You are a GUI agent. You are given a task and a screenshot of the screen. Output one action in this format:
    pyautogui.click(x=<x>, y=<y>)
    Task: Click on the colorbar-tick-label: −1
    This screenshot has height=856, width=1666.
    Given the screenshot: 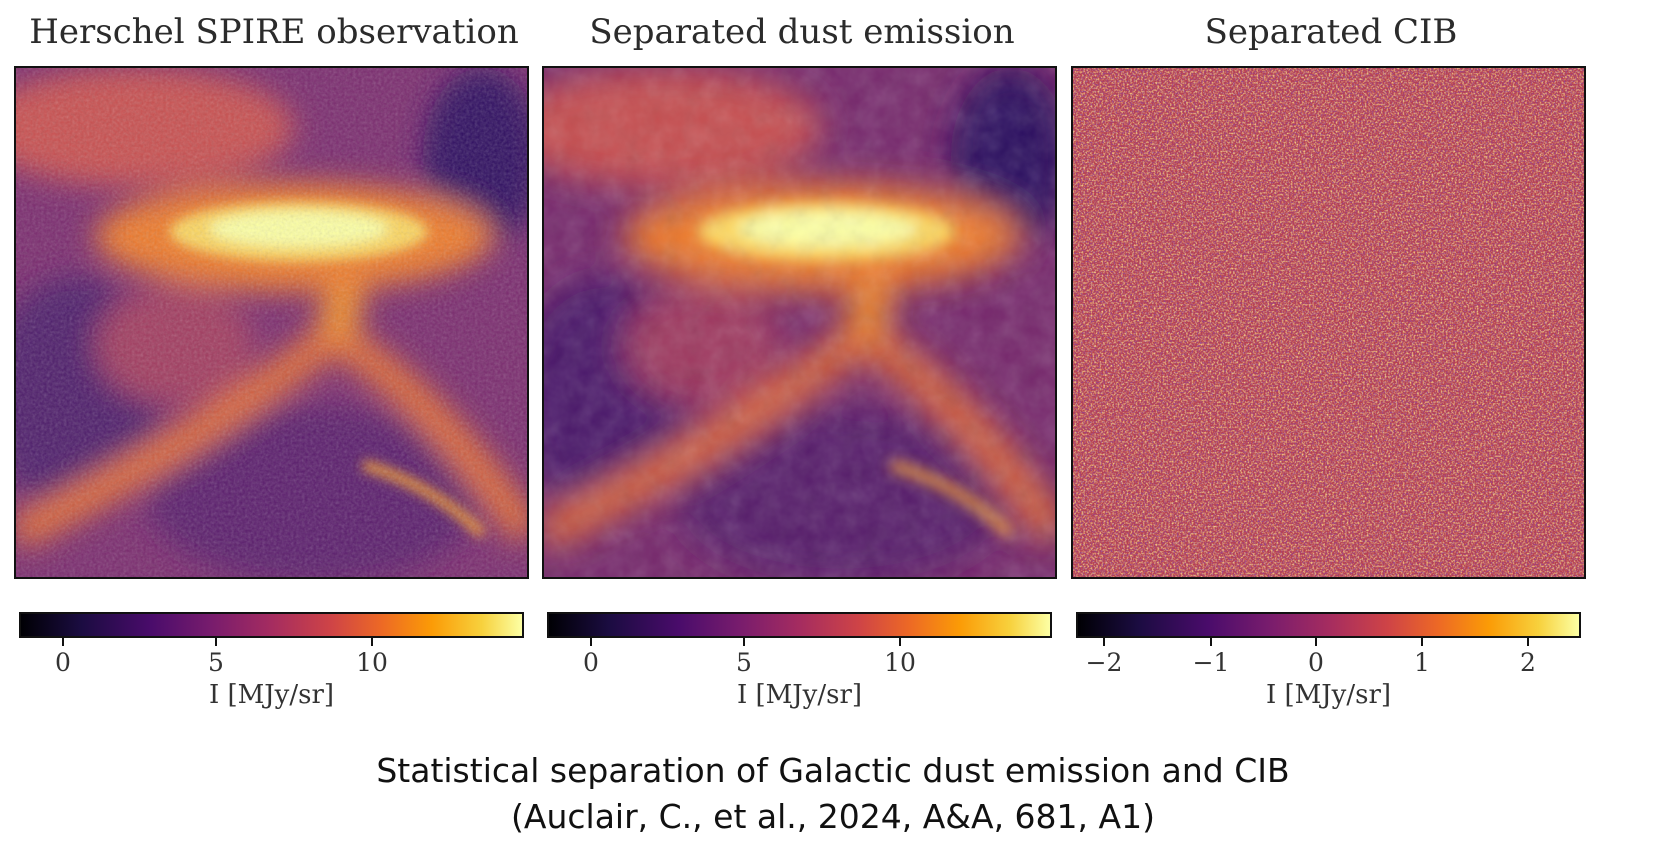 What is the action you would take?
    pyautogui.click(x=1211, y=662)
    